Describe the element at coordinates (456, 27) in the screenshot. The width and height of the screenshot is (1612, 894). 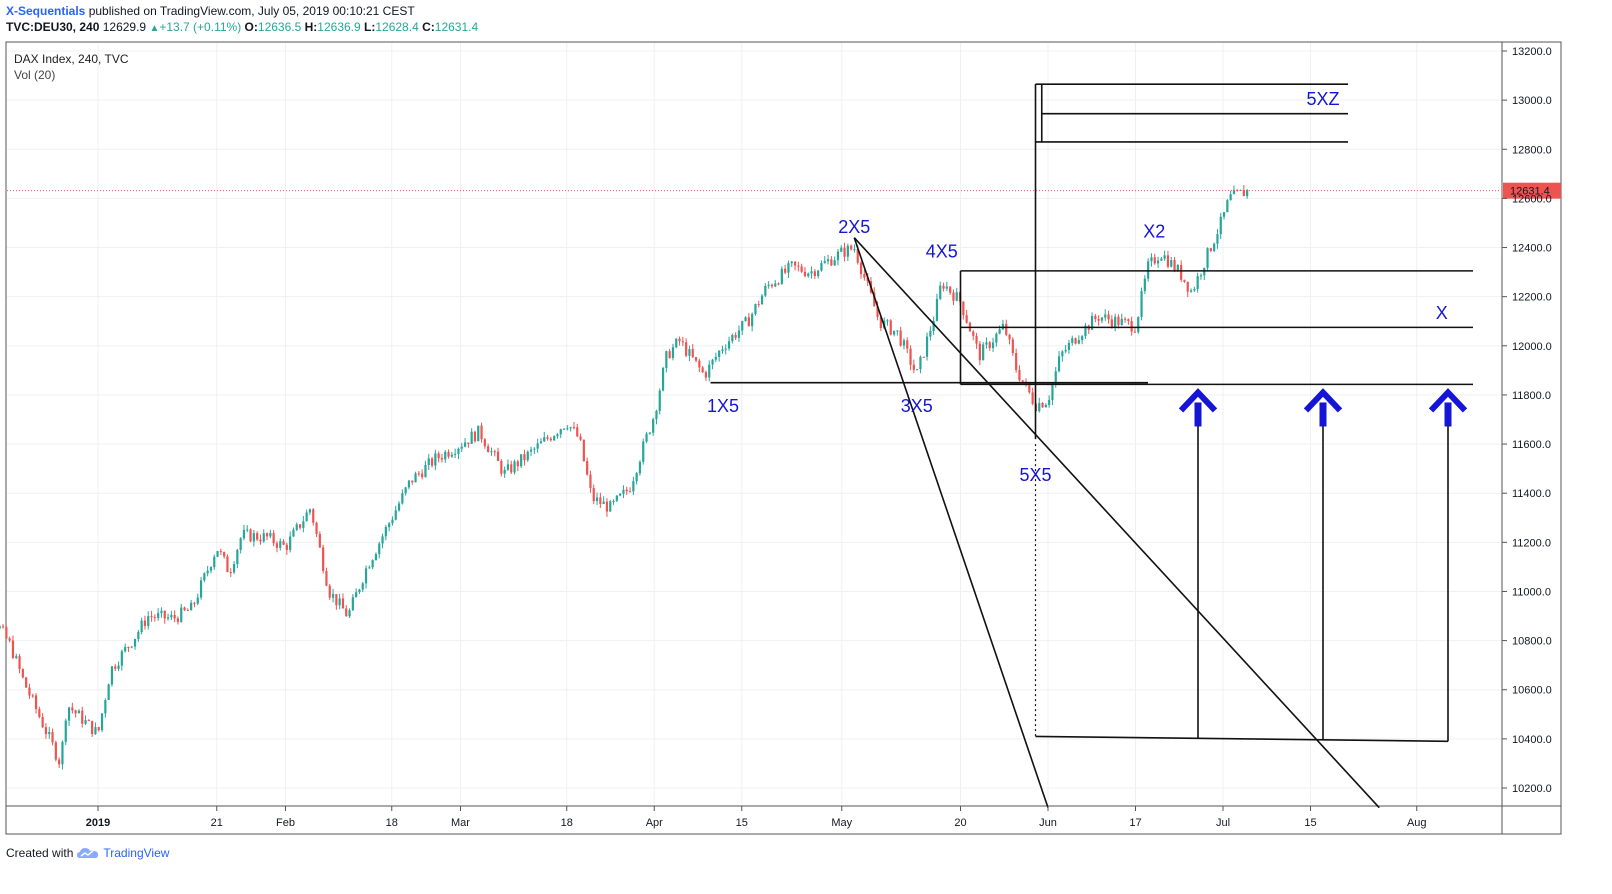
I see `close-value: 12631.4` at that location.